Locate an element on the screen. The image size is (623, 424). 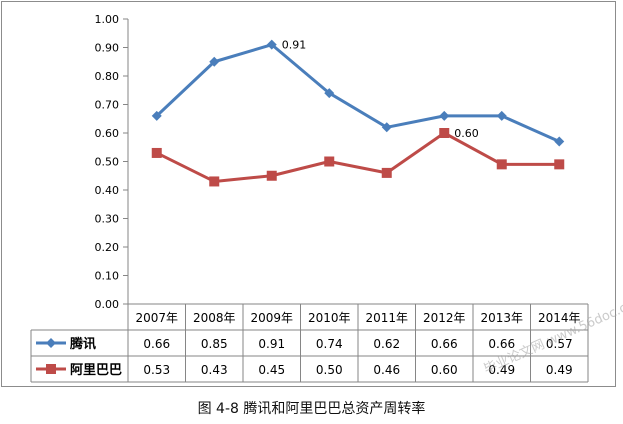
table-cell-value: 0.53 is located at coordinates (156, 370).